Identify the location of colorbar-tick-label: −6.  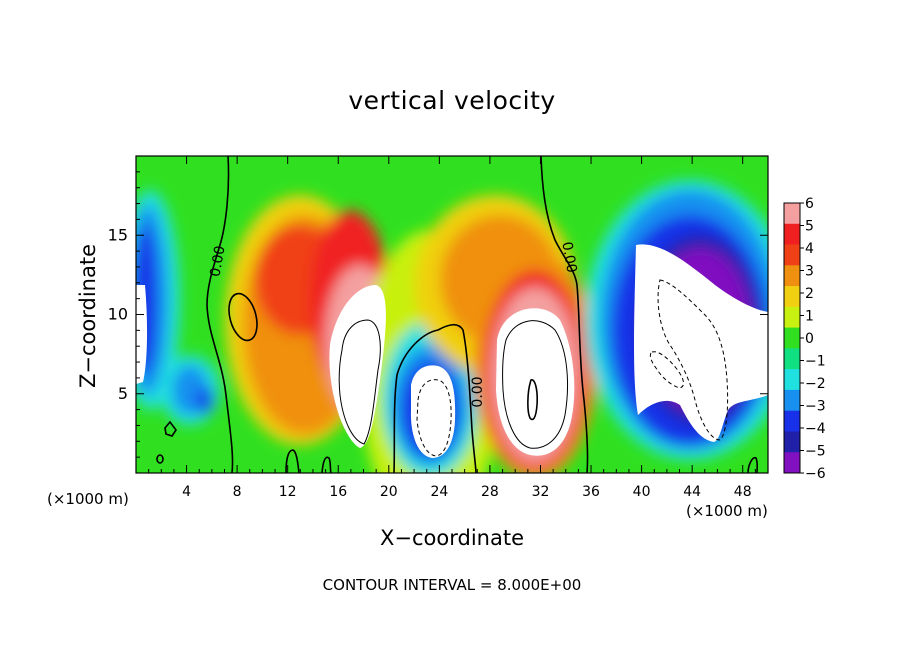
(815, 474).